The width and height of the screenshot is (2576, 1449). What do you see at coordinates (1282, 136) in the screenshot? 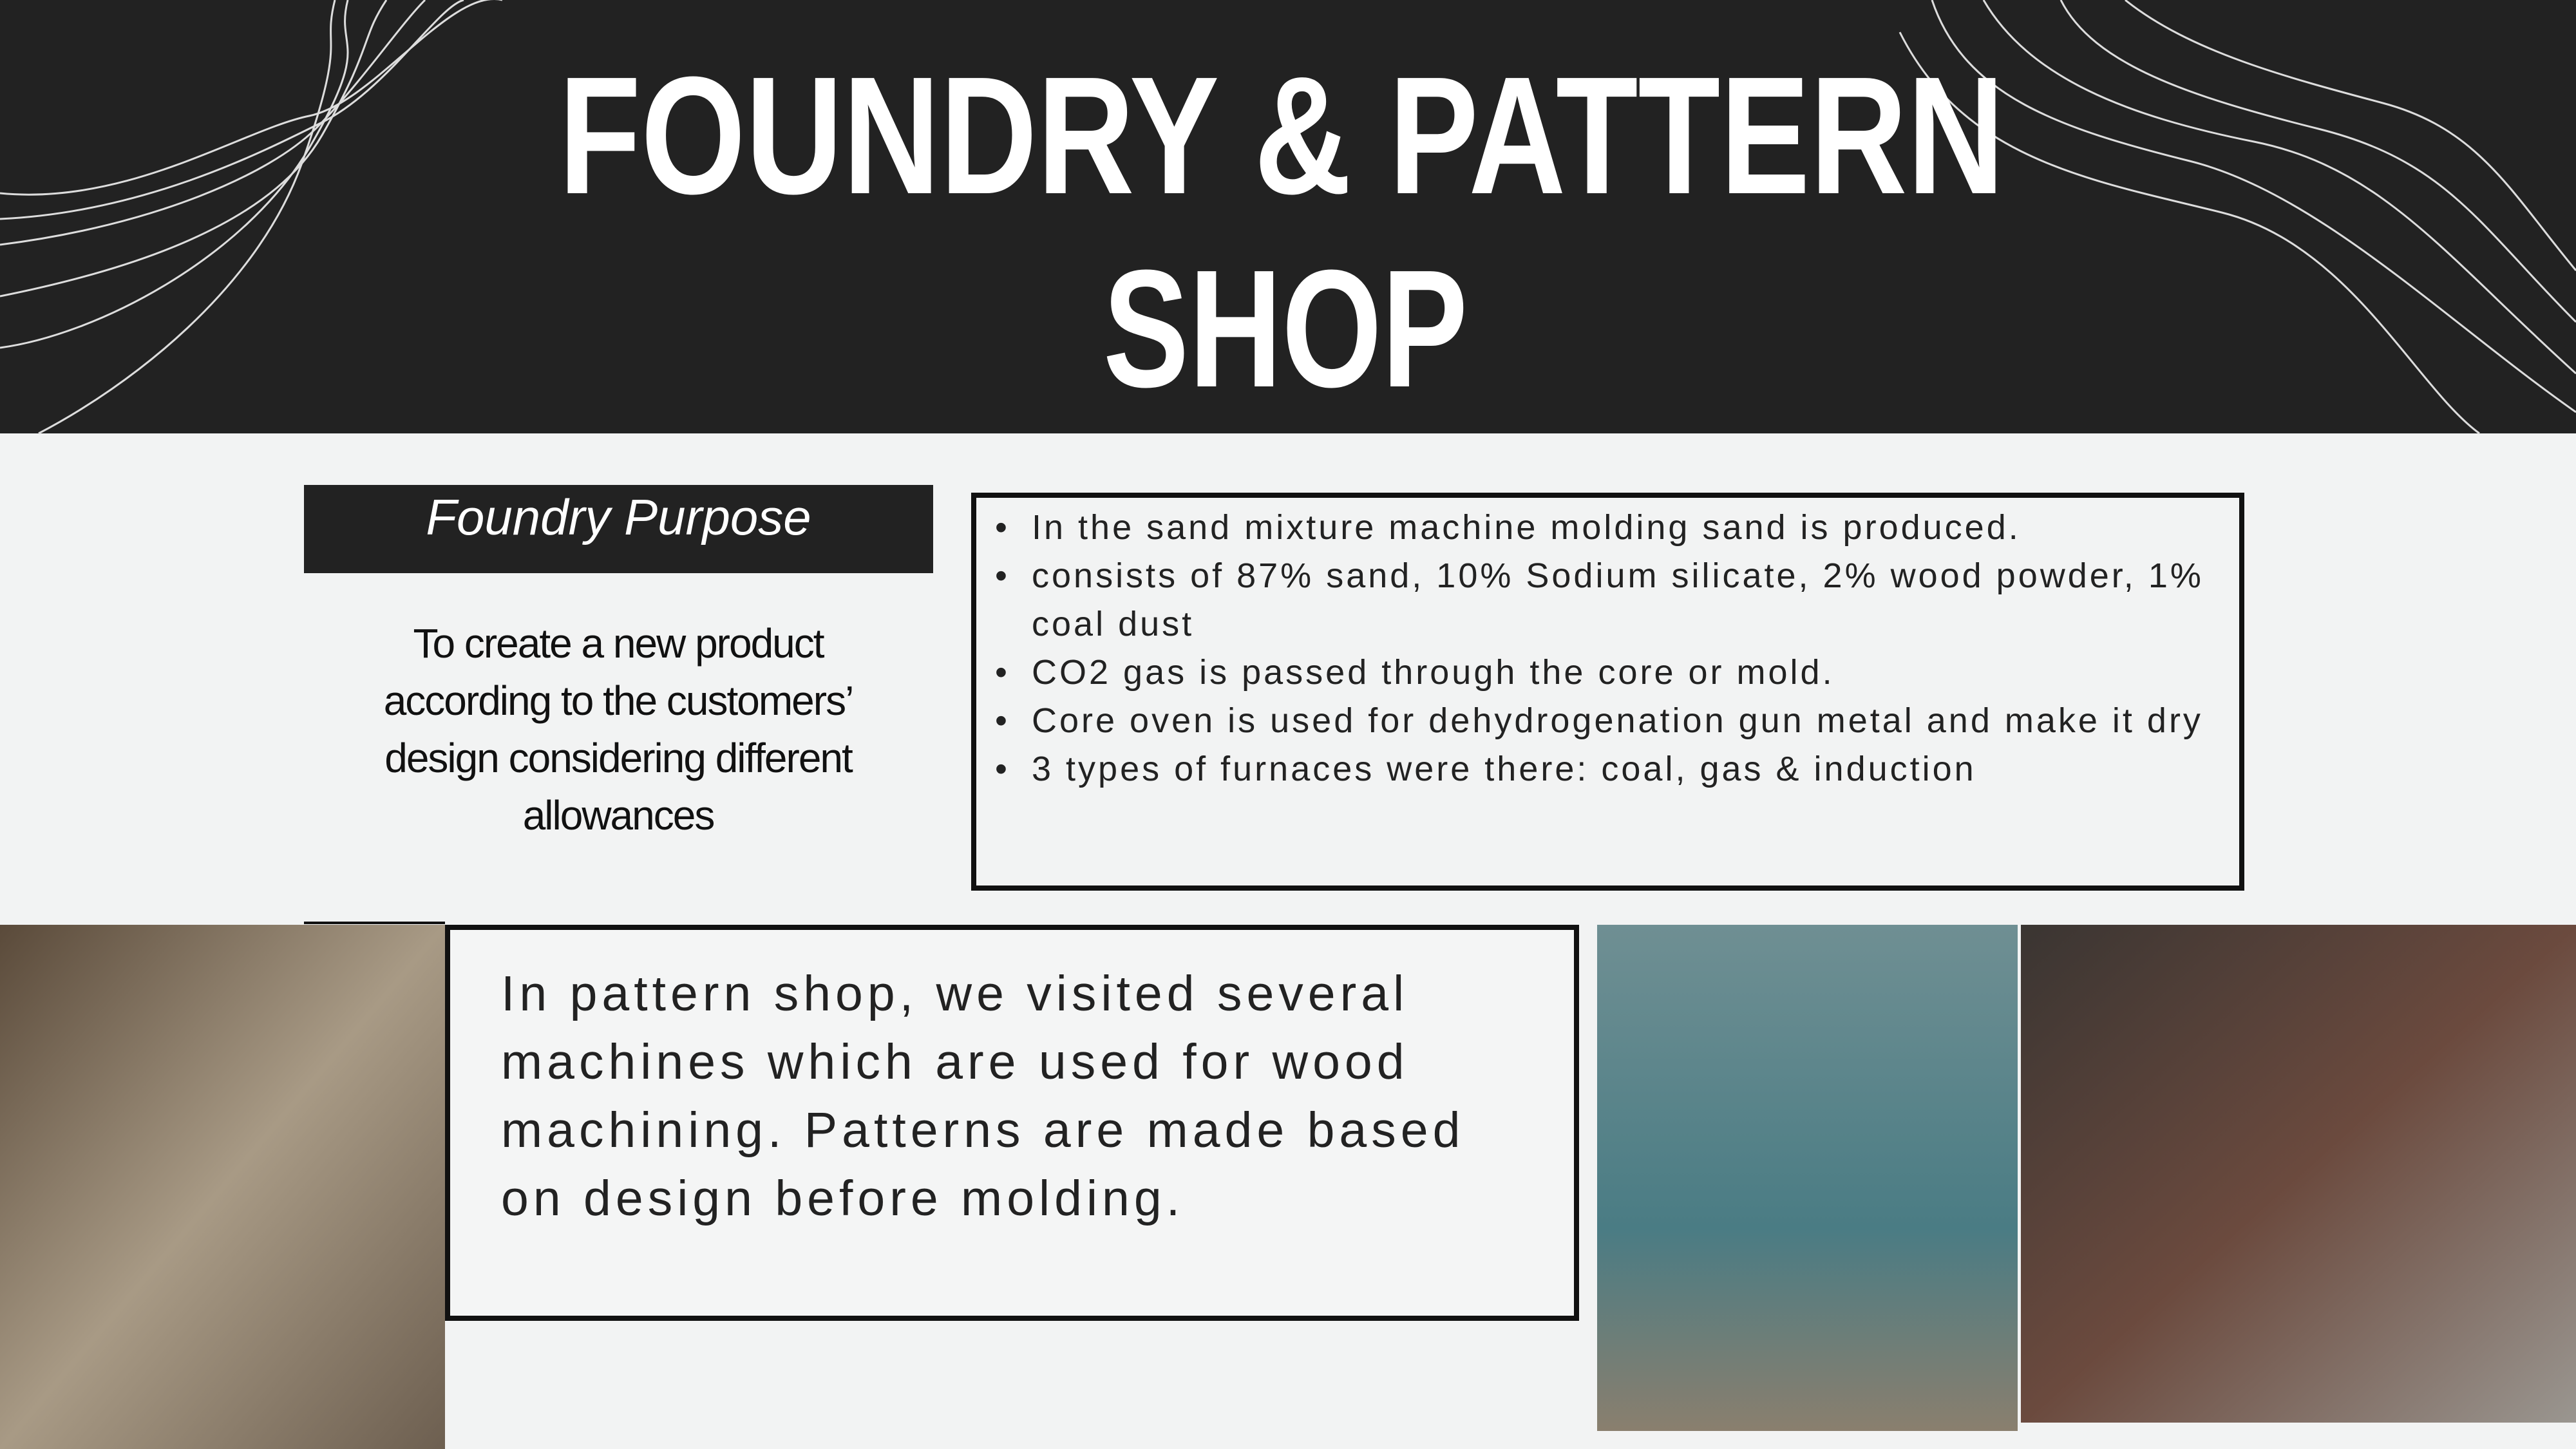
I see `title-line: FOUNDRY & PATTERN` at bounding box center [1282, 136].